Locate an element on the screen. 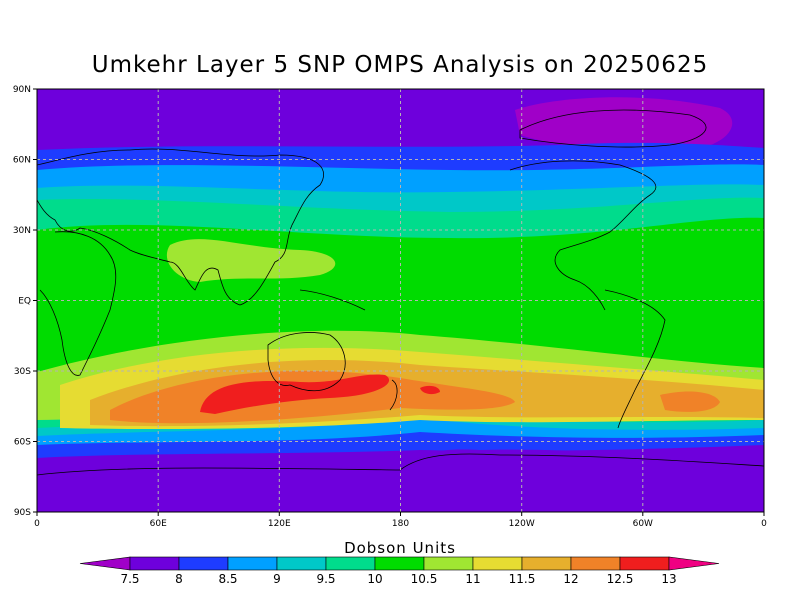 This screenshot has height=600, width=800. red-patch-small is located at coordinates (430, 390).